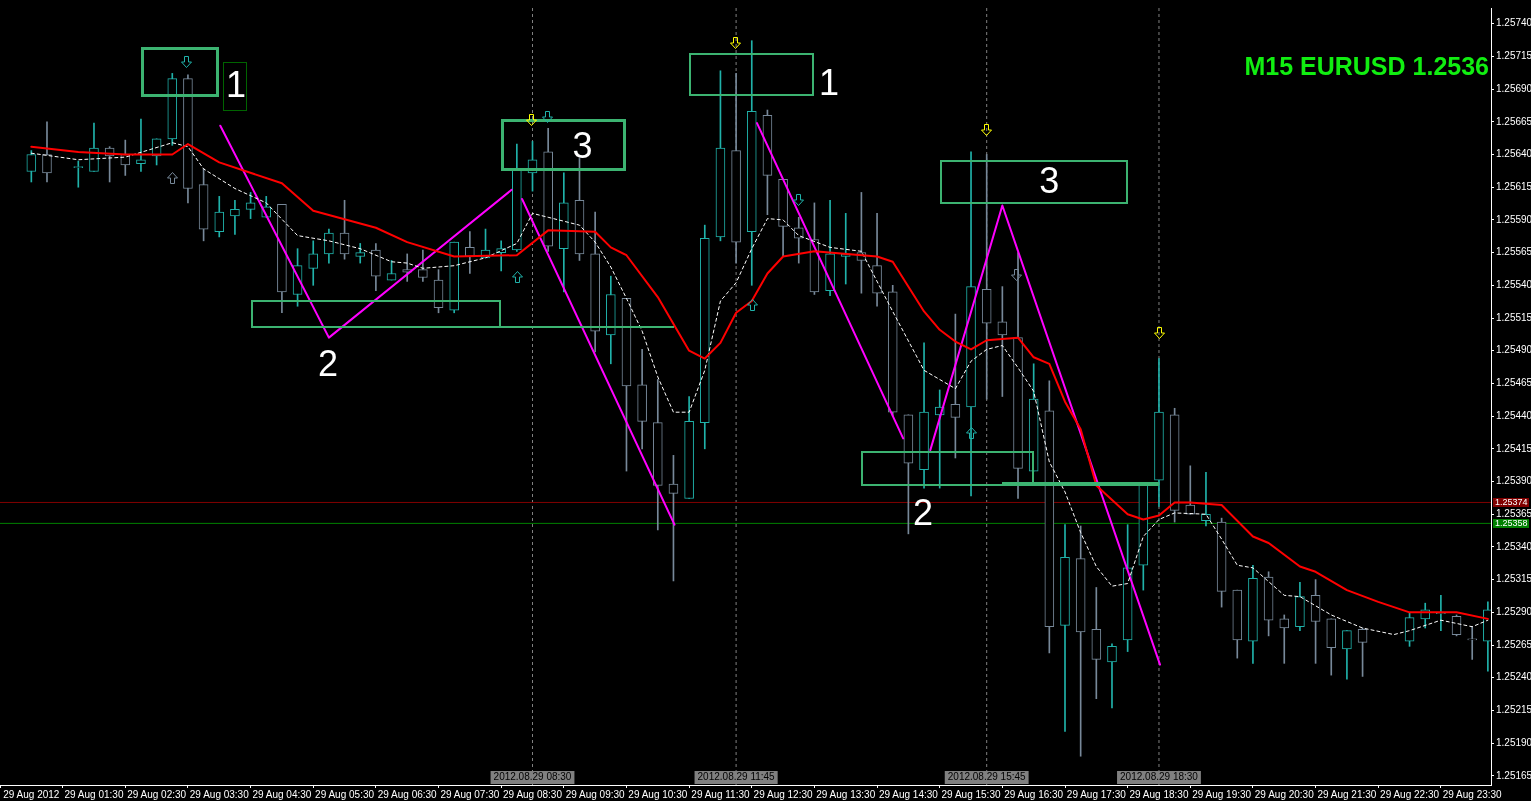 The height and width of the screenshot is (801, 1531). I want to click on x-tick-label: 29 Aug 19:30, so click(1222, 794).